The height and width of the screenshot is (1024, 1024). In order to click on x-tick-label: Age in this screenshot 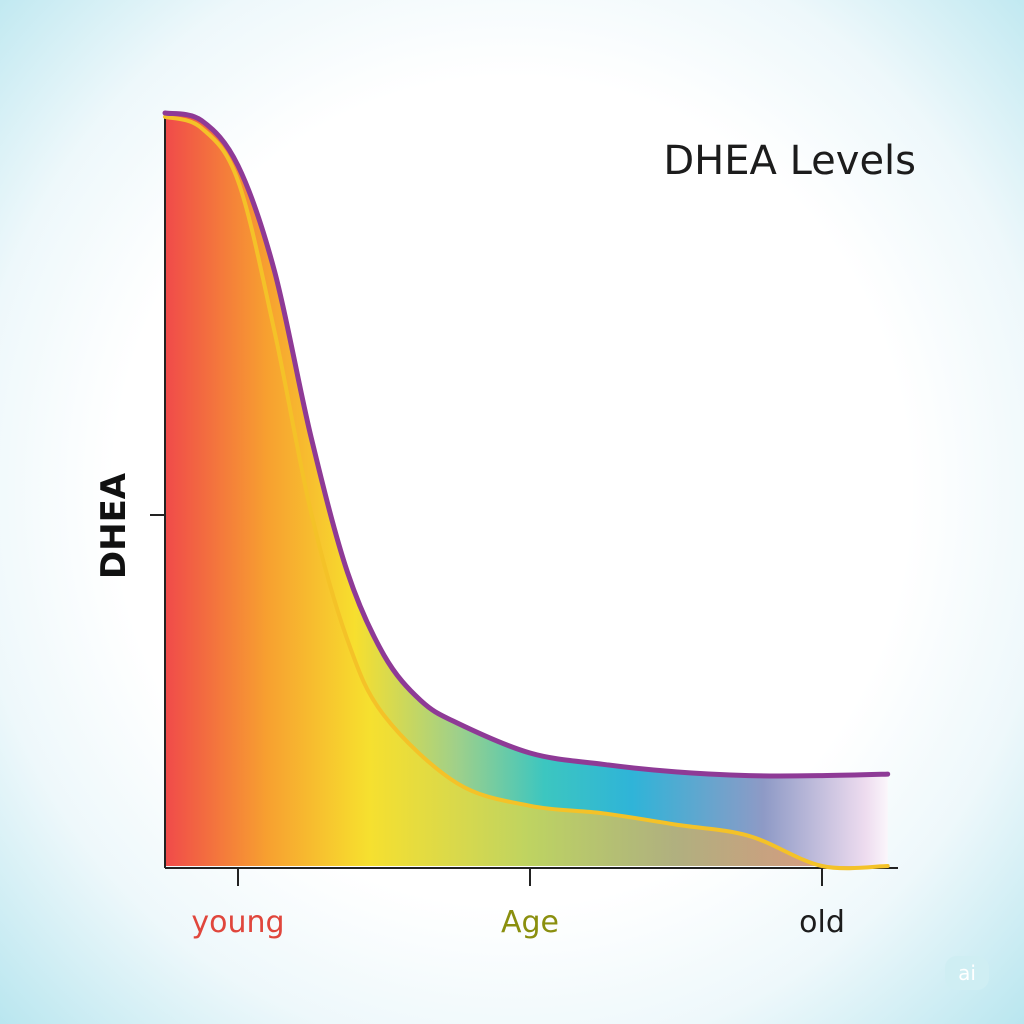, I will do `click(530, 922)`.